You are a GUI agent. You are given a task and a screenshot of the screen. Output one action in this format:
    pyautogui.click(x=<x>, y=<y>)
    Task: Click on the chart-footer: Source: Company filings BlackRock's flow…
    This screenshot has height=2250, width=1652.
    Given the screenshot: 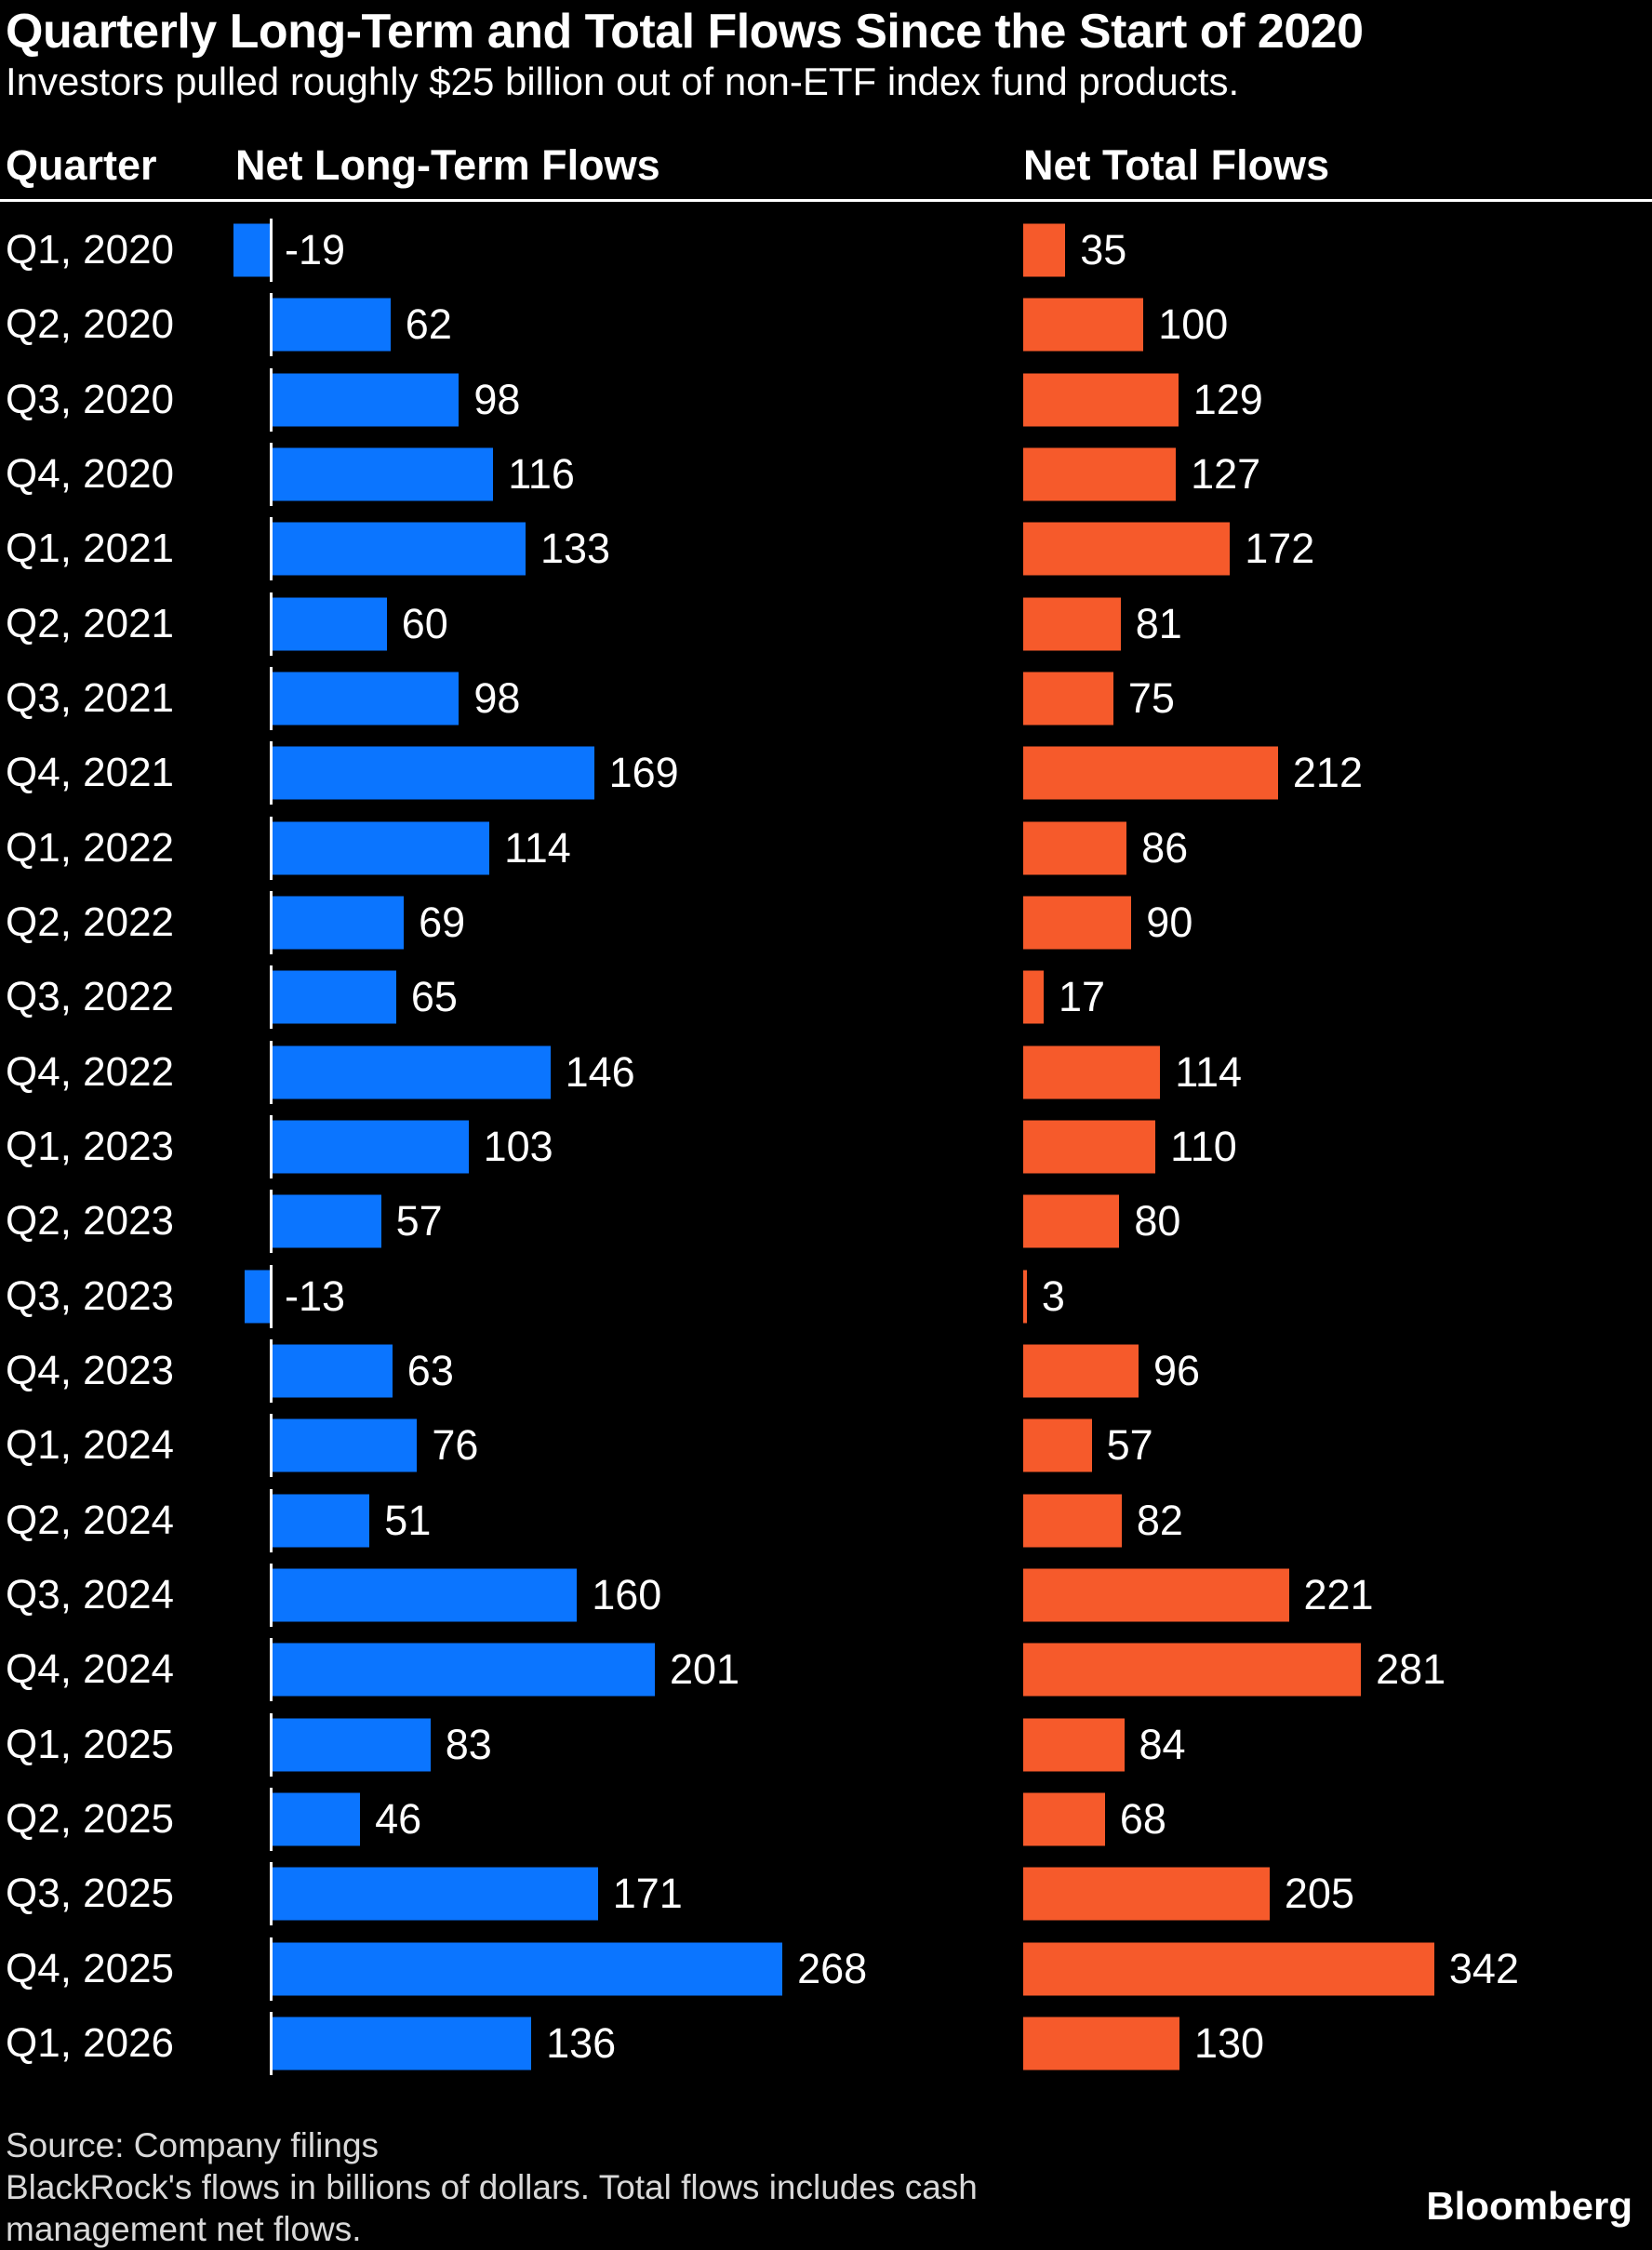 What is the action you would take?
    pyautogui.click(x=492, y=2187)
    